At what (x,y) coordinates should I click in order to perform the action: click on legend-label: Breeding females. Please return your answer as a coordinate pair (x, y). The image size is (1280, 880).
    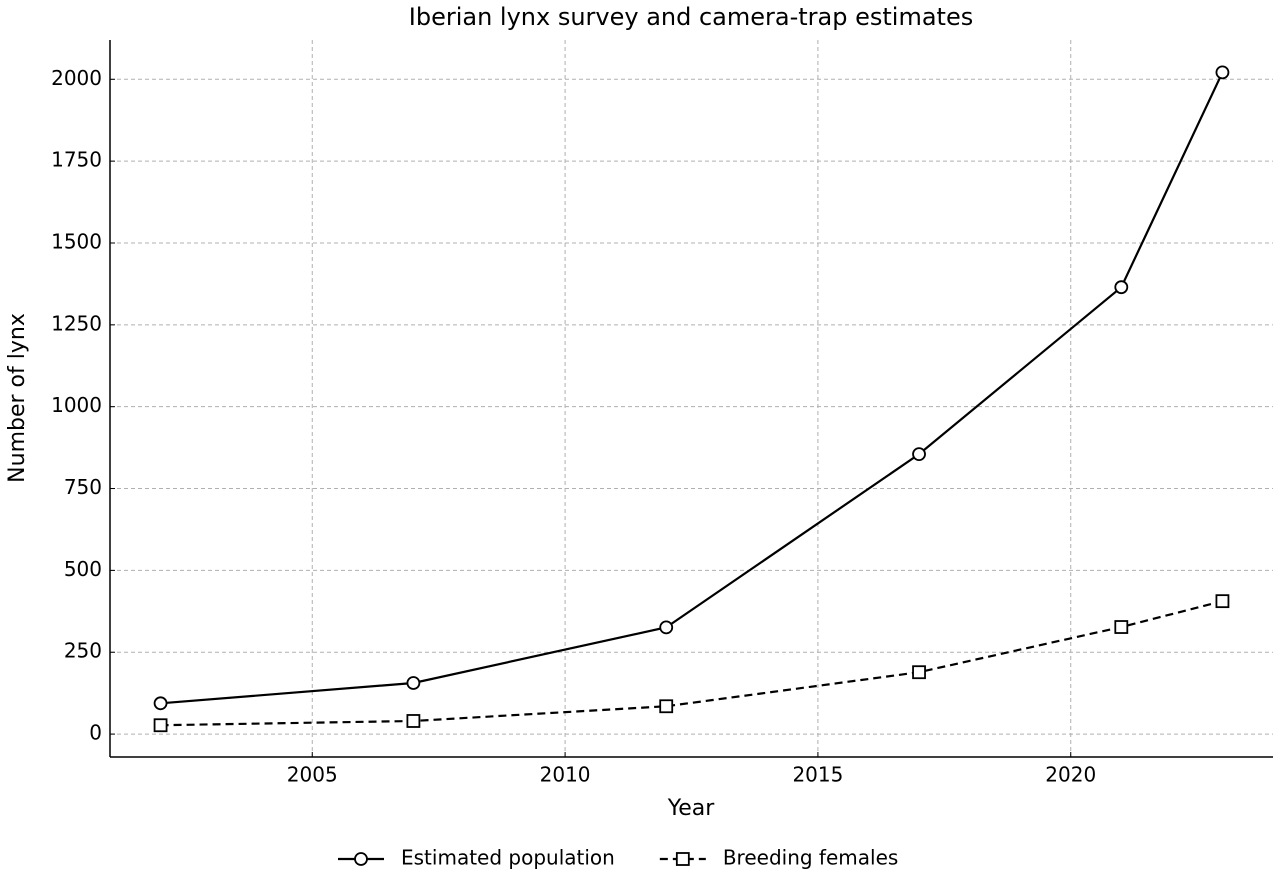
    Looking at the image, I should click on (810, 858).